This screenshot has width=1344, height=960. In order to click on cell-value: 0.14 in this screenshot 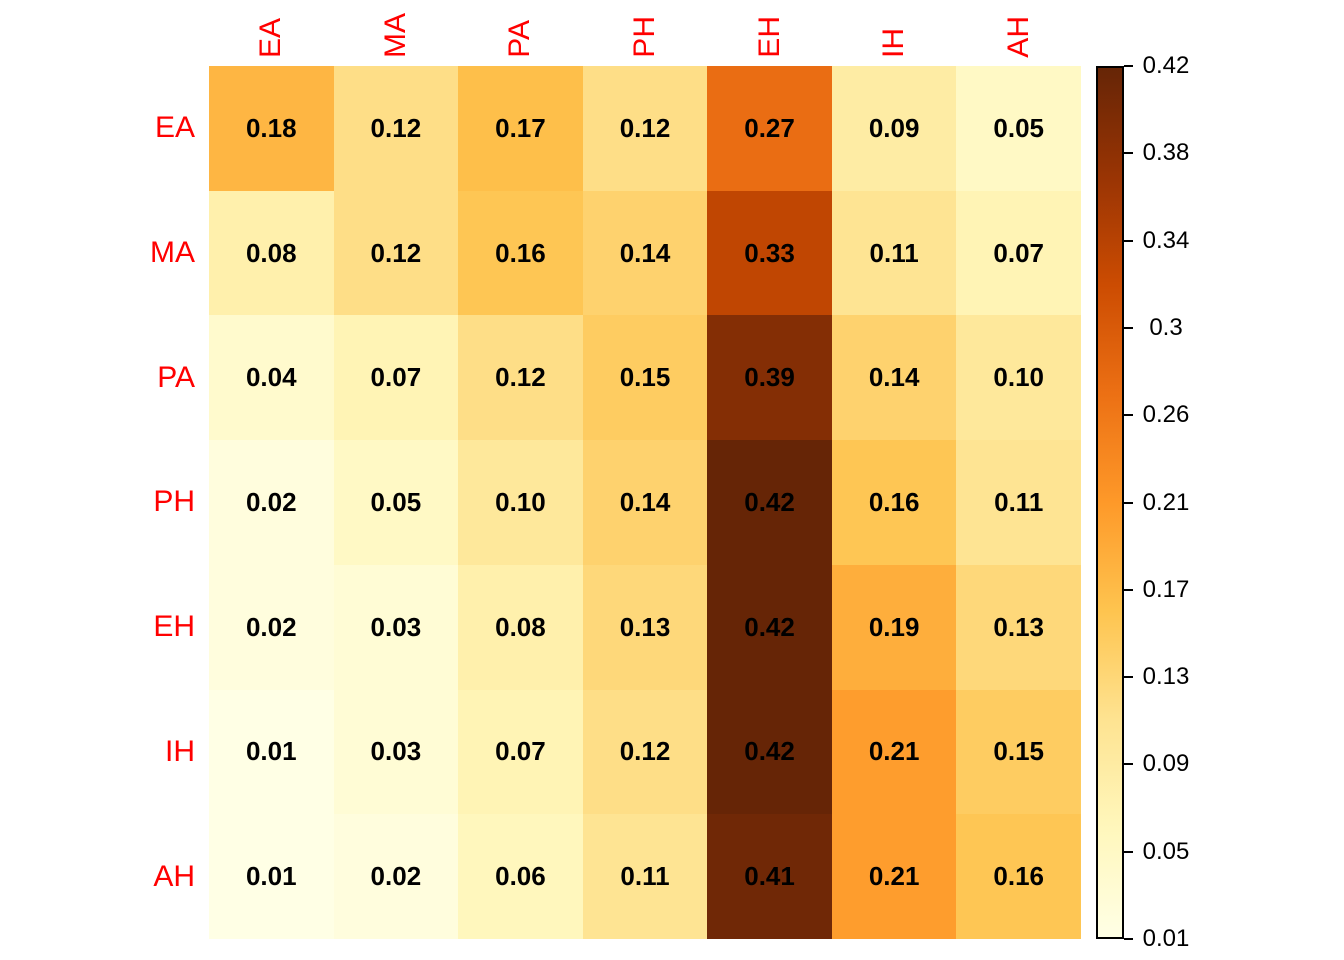, I will do `click(894, 377)`.